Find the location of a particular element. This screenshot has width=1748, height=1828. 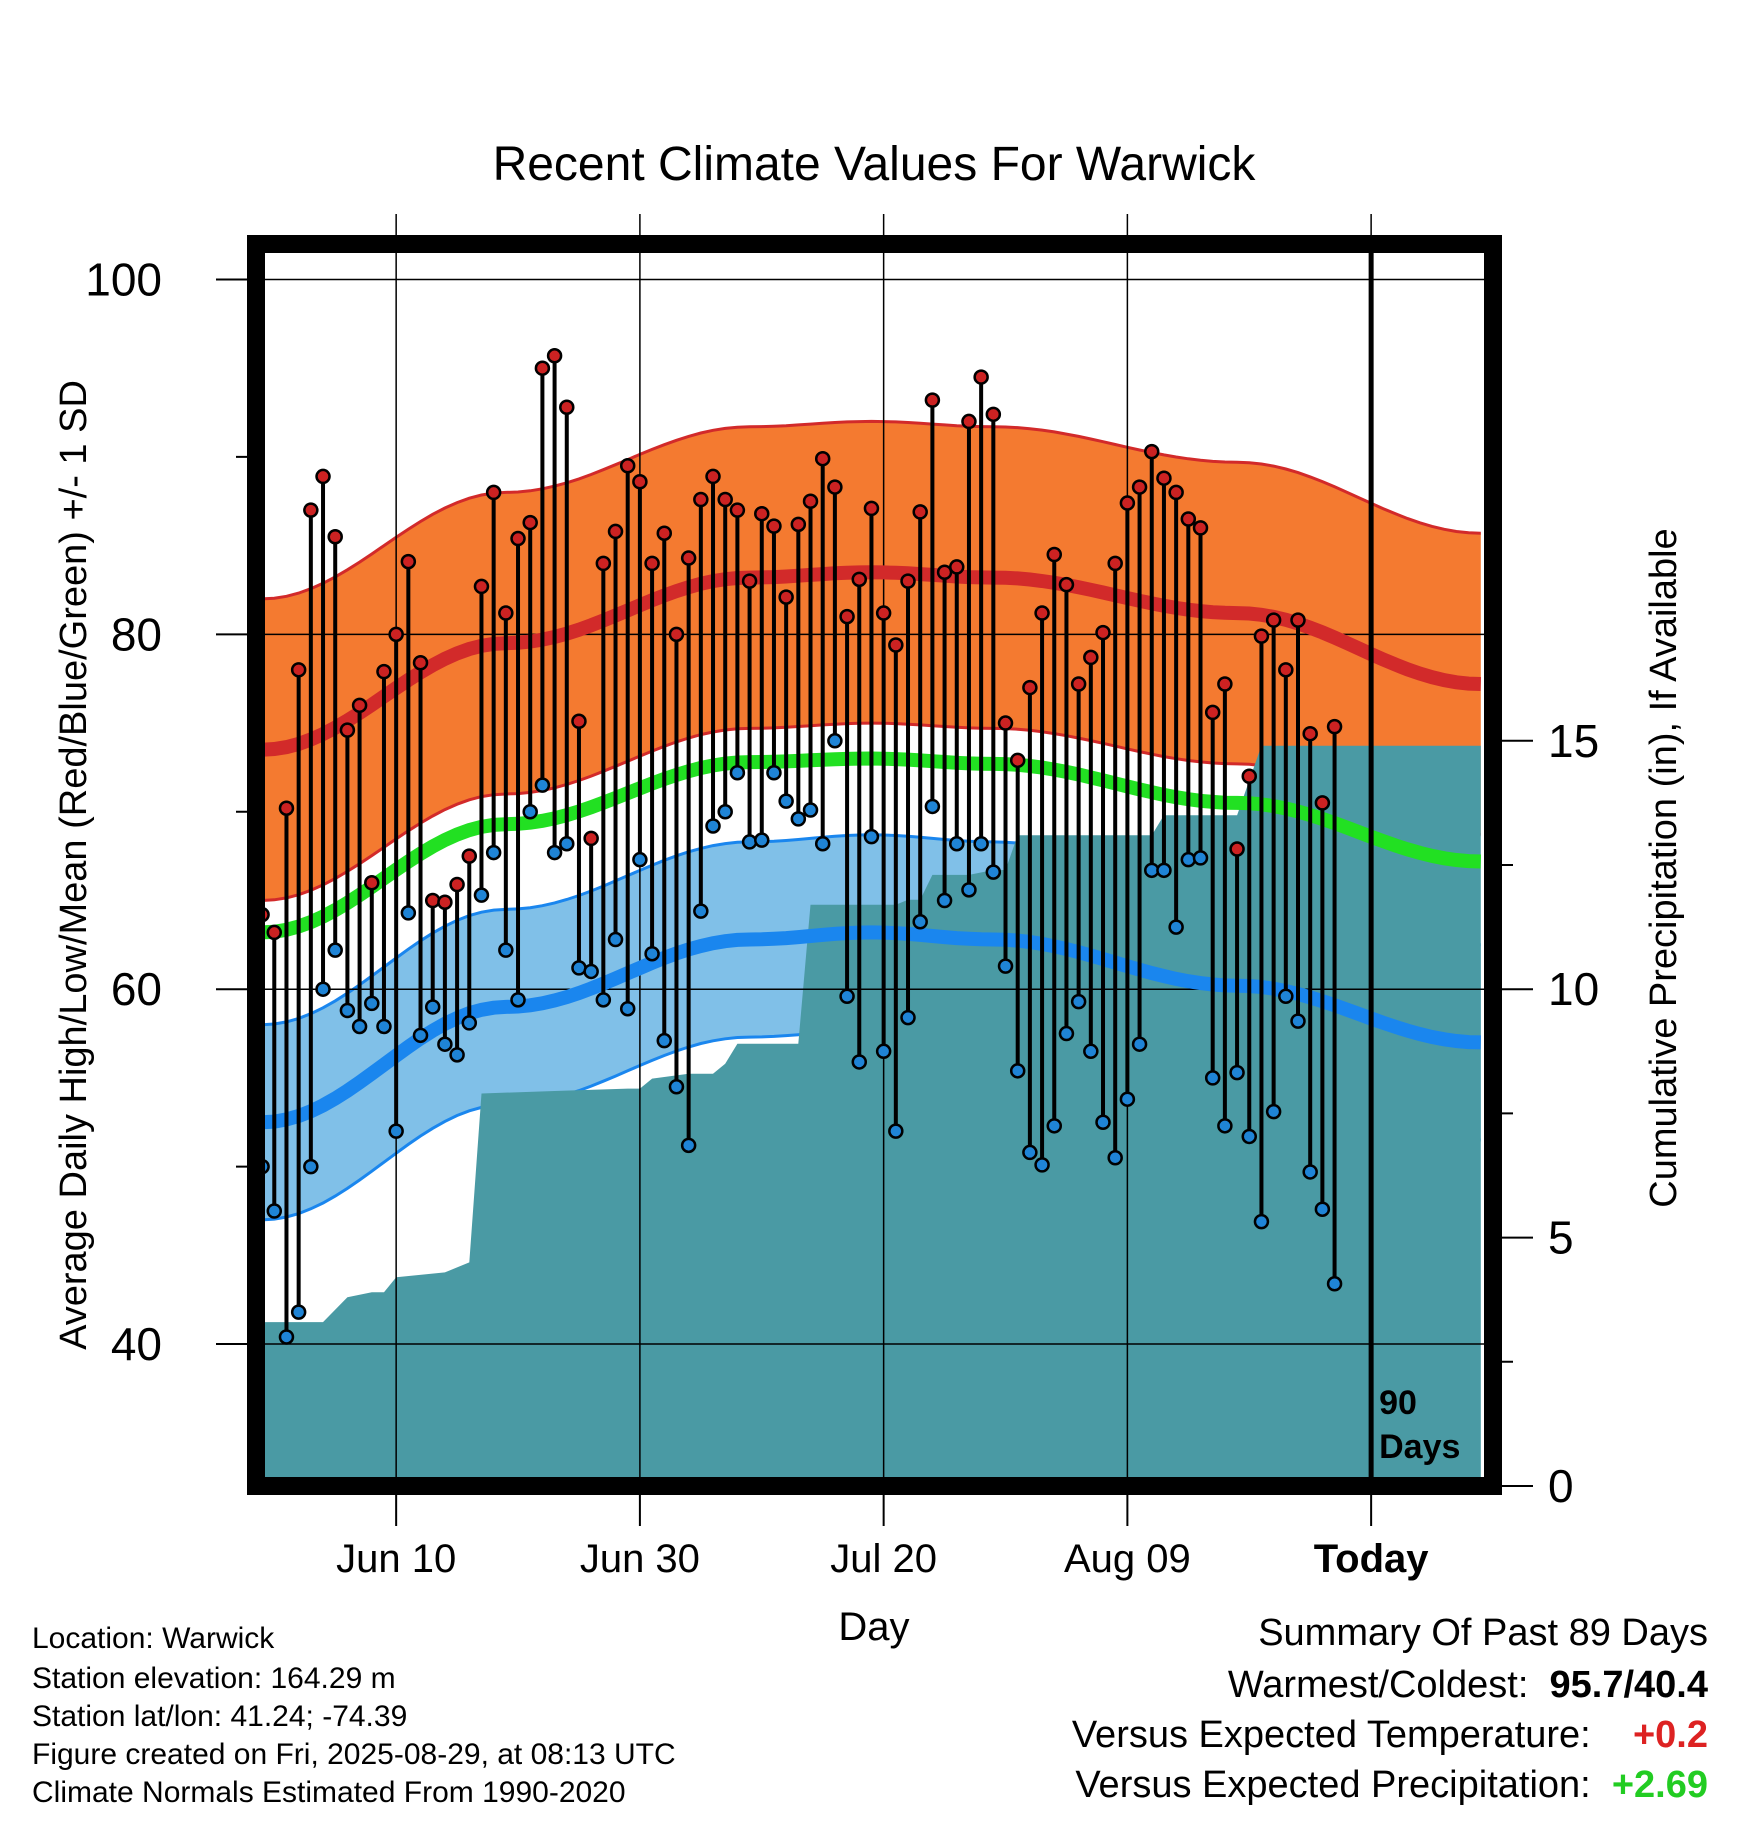

y2tick-label-10: 10 is located at coordinates (1573, 989).